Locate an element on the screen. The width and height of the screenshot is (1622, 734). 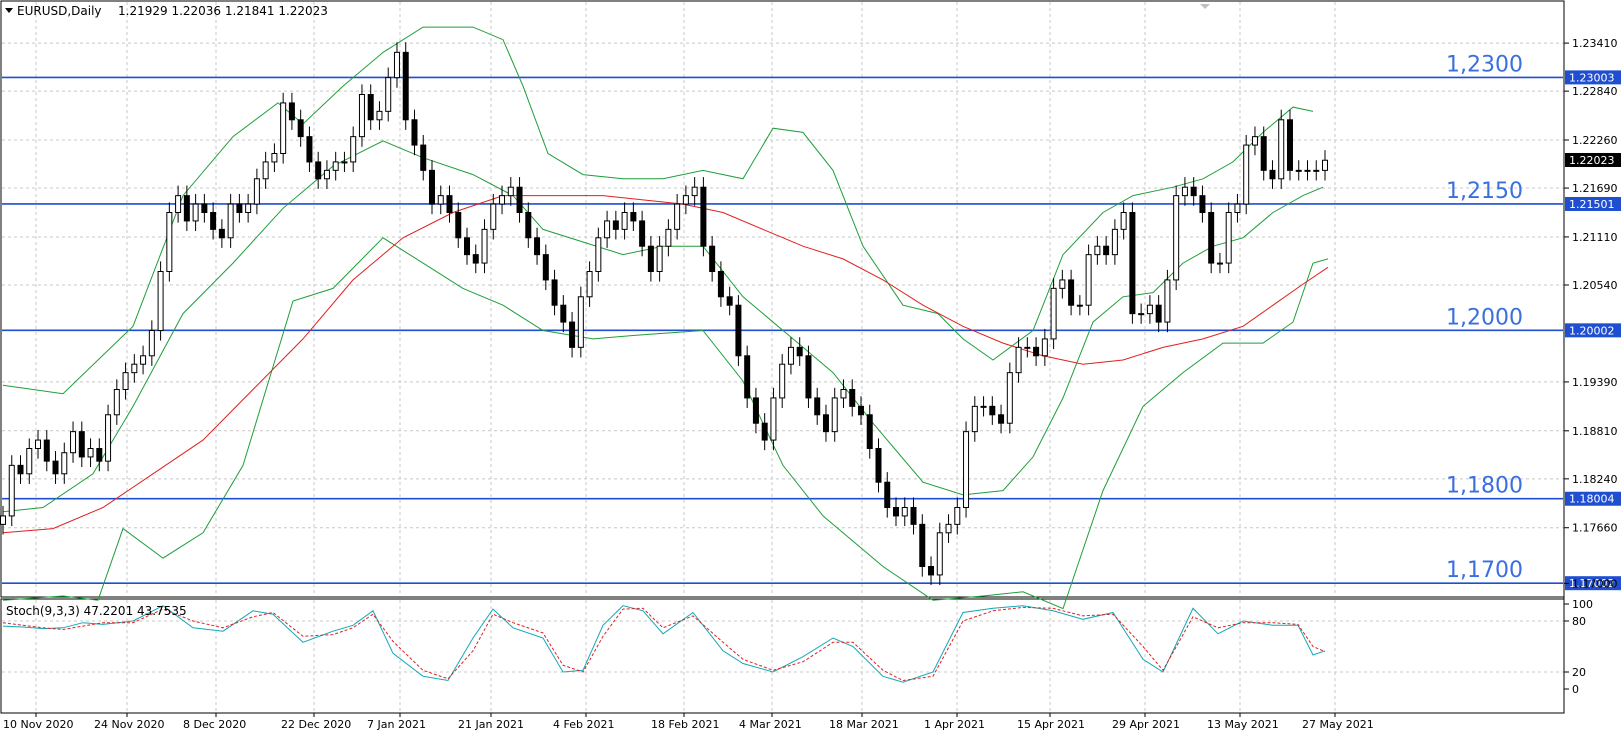
time-tick-label: 18 Feb 2021 is located at coordinates (685, 724).